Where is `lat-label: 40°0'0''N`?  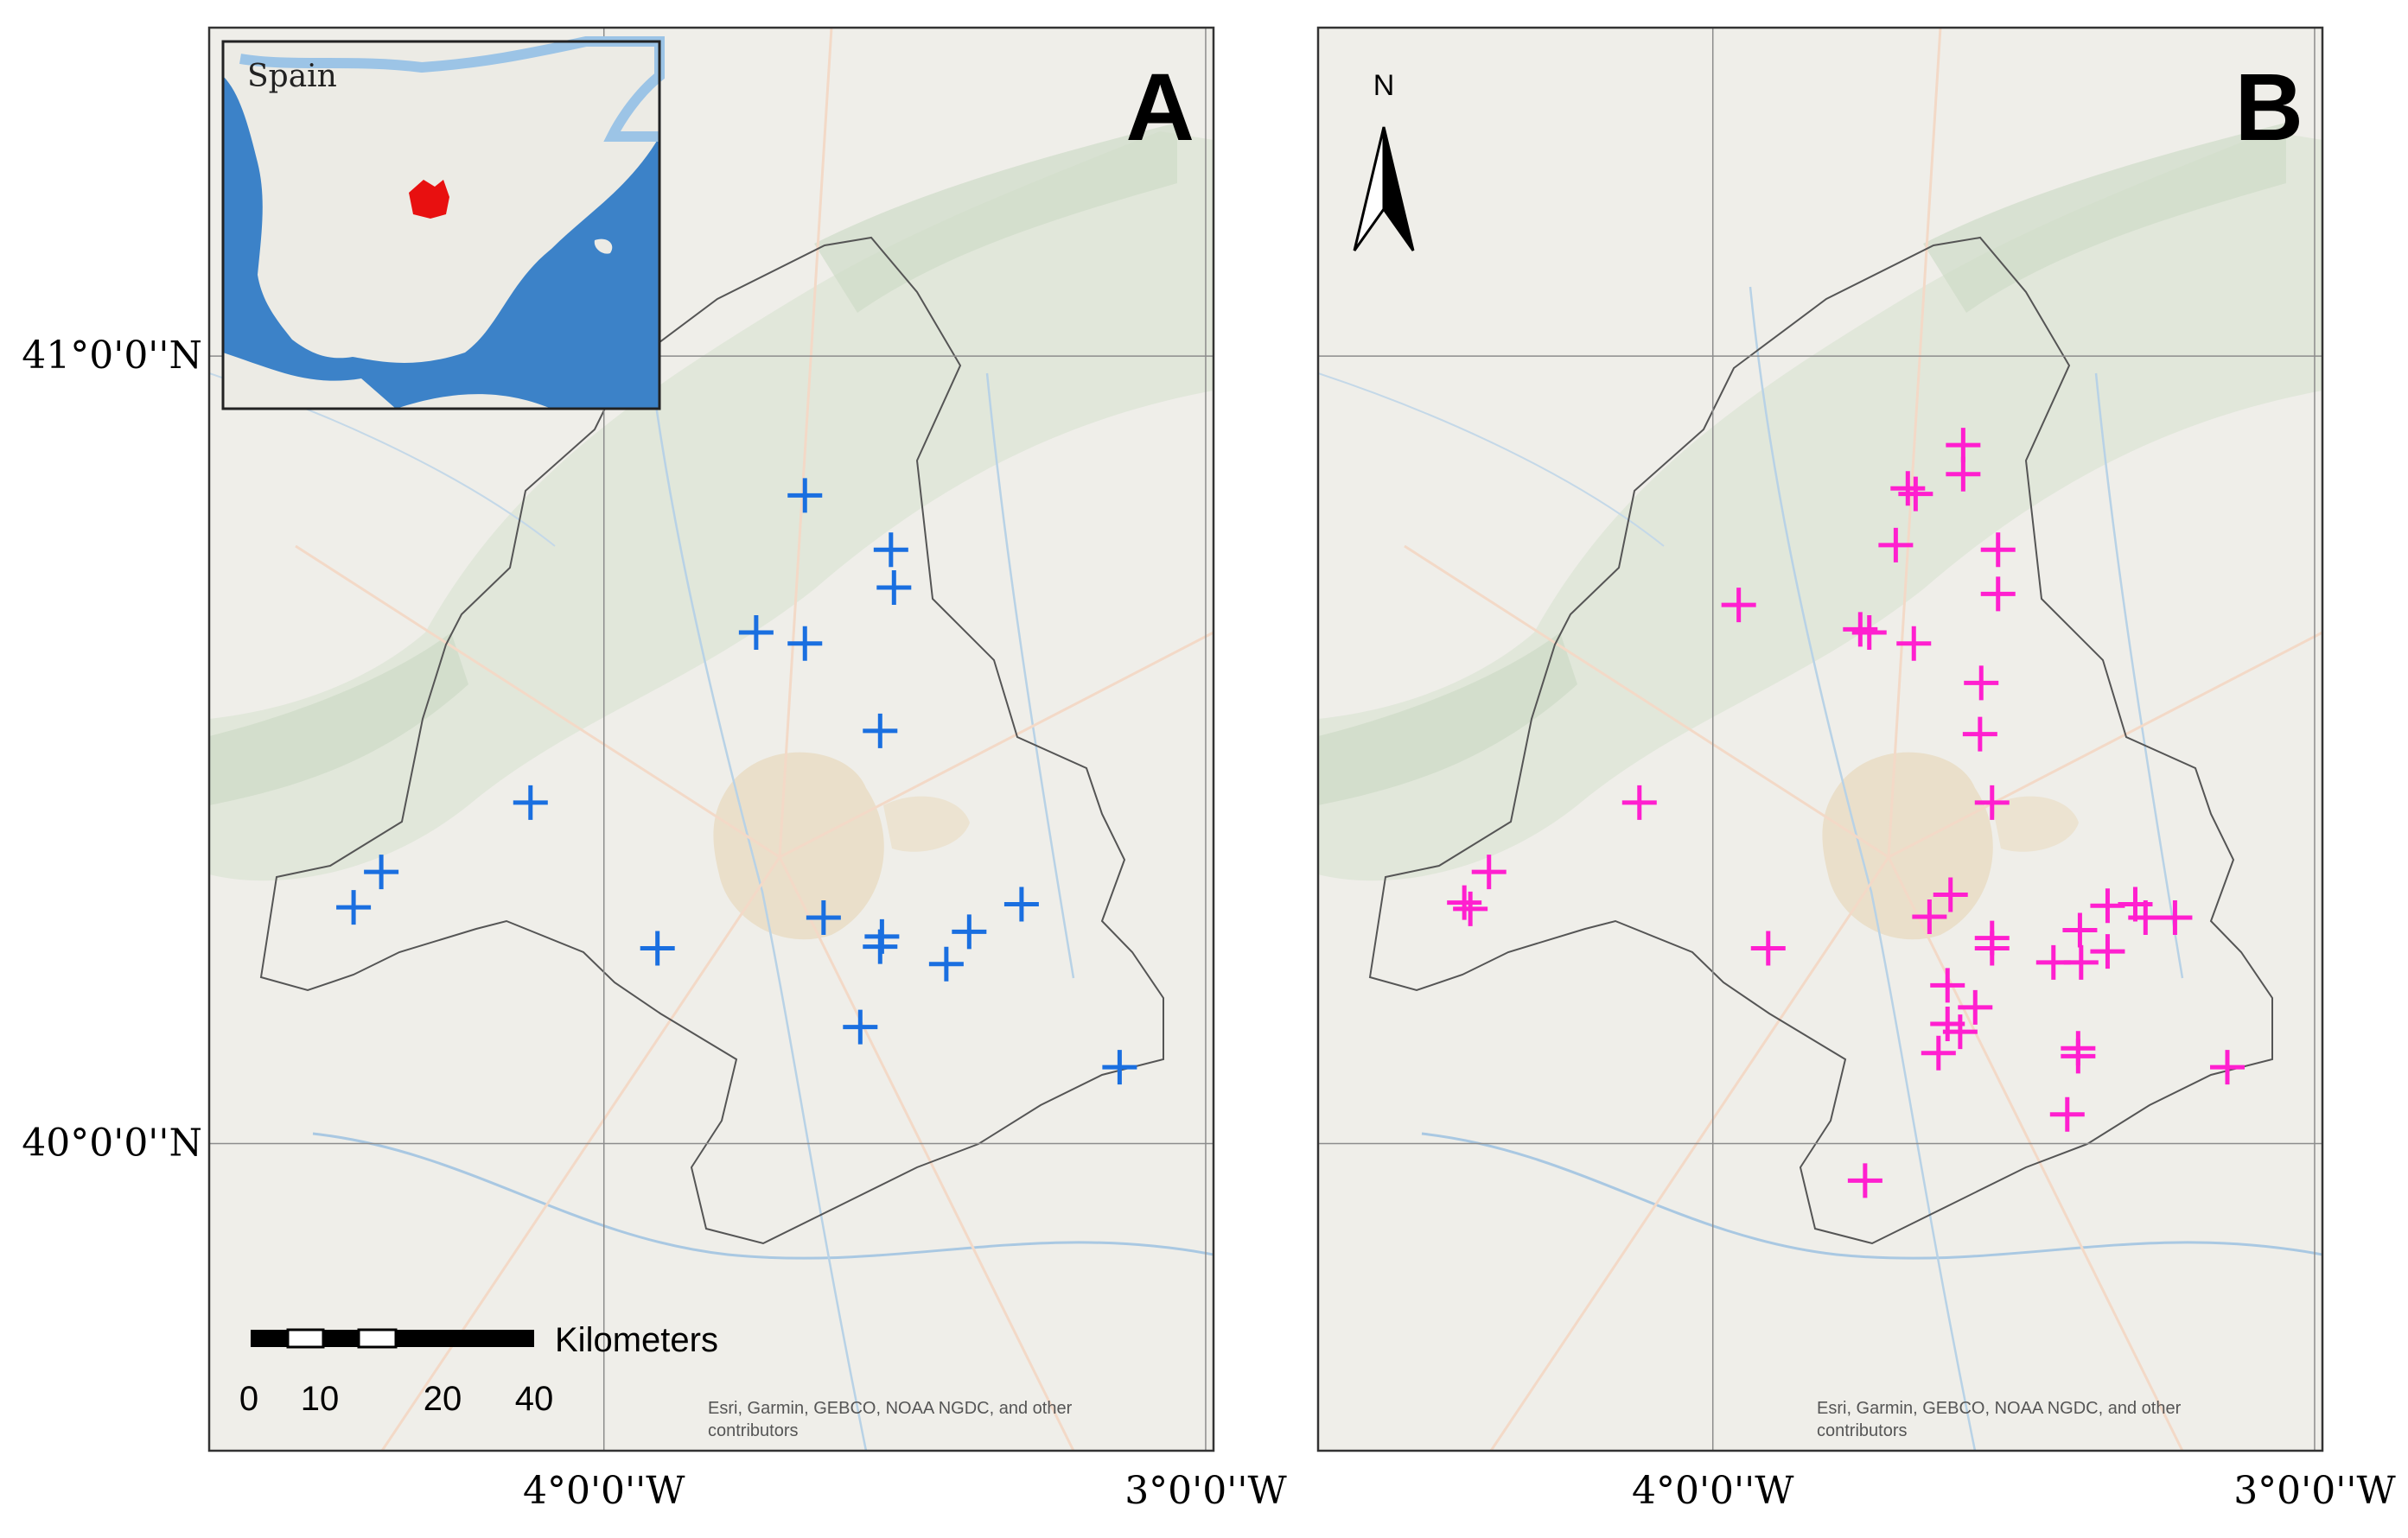 lat-label: 40°0'0''N is located at coordinates (112, 1144).